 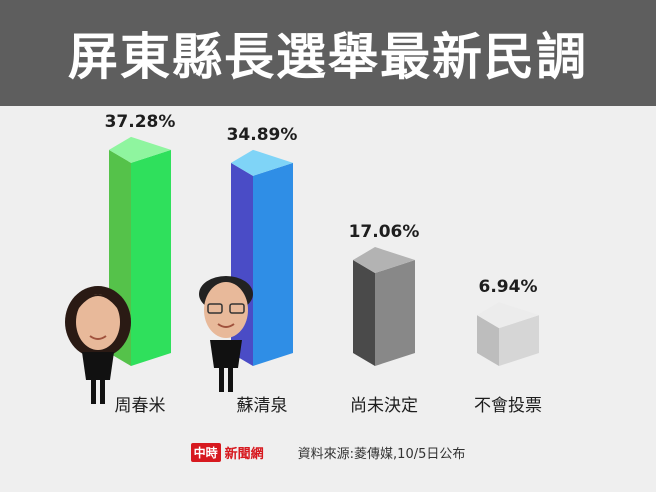 I want to click on footer: 中時 新聞網 資料來源:菱傳媒,10/5日公布, so click(x=328, y=452).